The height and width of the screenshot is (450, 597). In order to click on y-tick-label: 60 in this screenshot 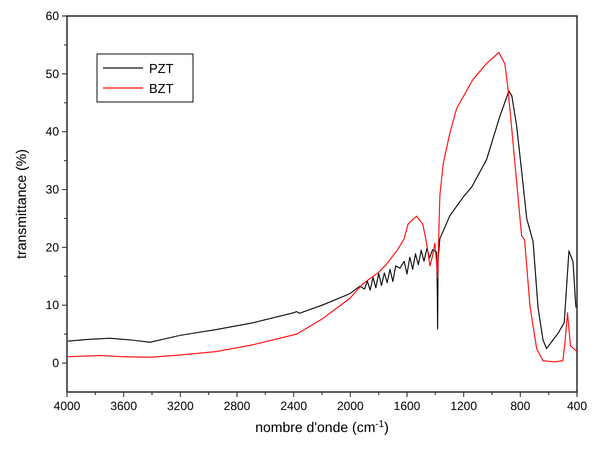, I will do `click(53, 16)`.